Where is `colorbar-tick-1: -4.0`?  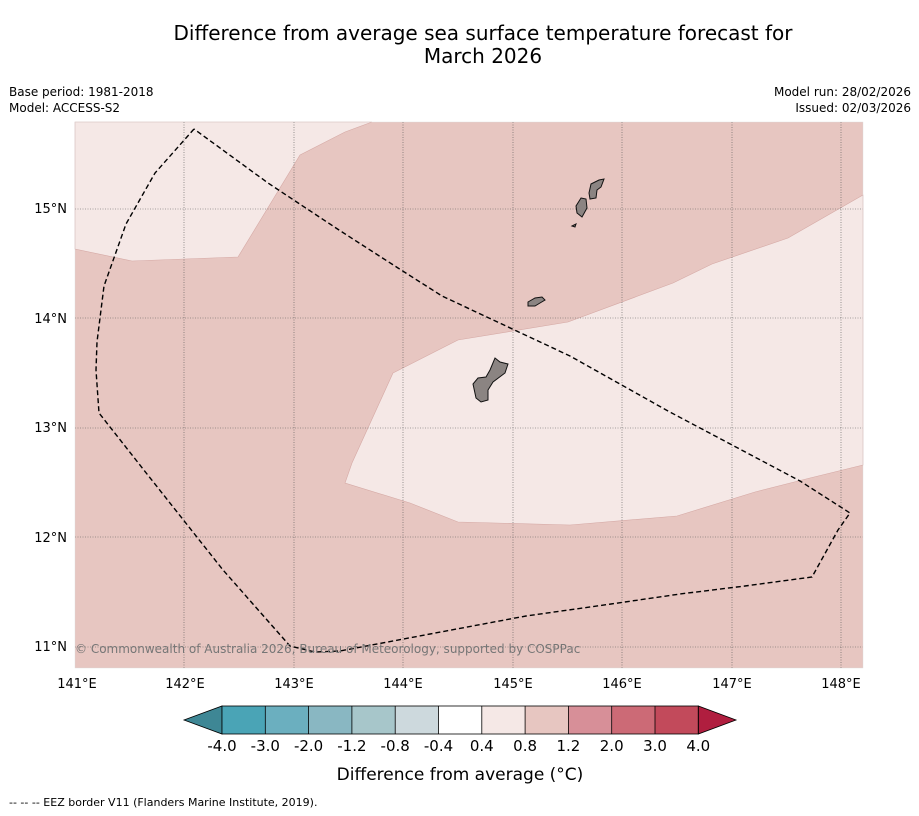 colorbar-tick-1: -4.0 is located at coordinates (221, 746).